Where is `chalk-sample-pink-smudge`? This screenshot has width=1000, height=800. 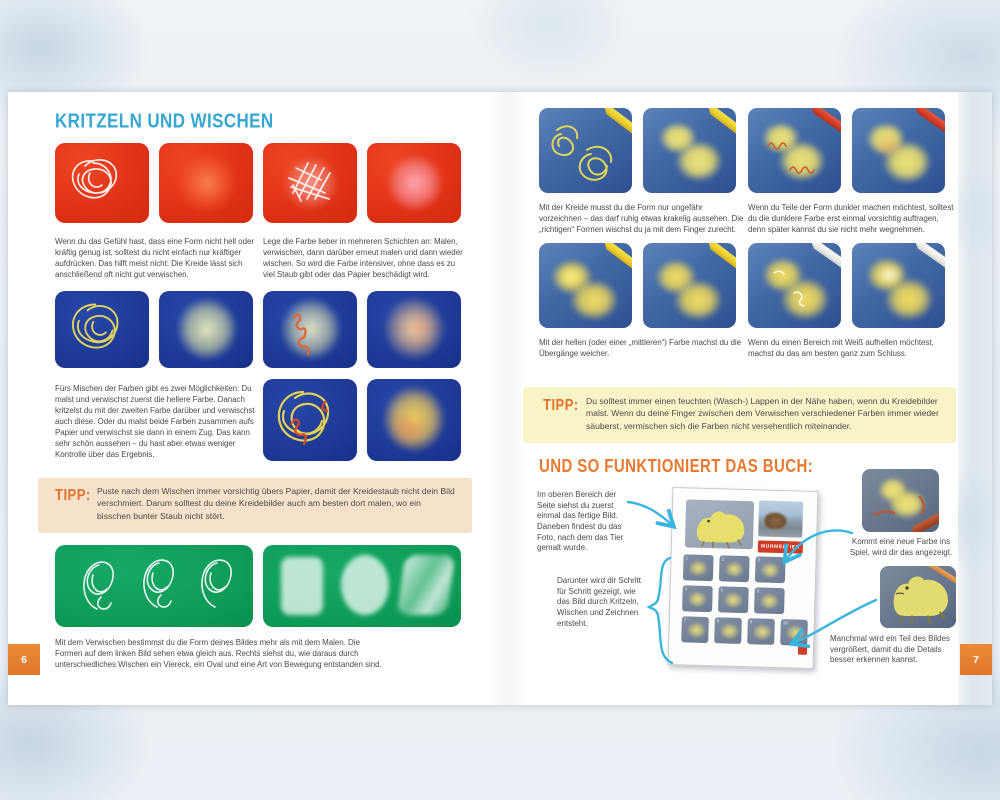 chalk-sample-pink-smudge is located at coordinates (414, 183).